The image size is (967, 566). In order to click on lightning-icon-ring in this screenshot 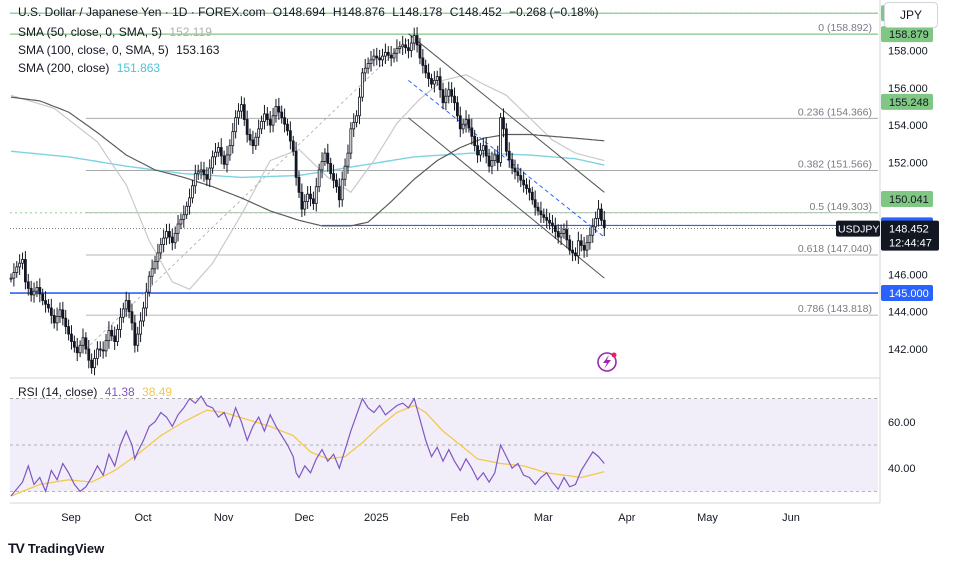, I will do `click(607, 362)`.